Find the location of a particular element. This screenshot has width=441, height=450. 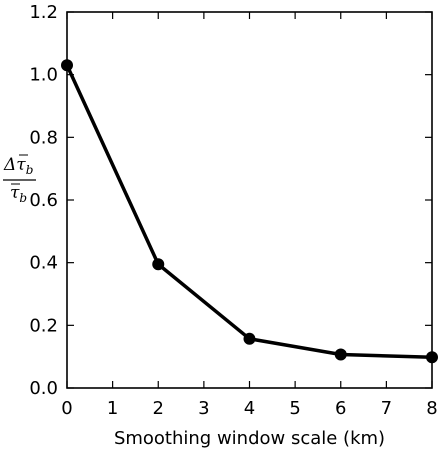

svg-text: Δτb is located at coordinates (18, 166).